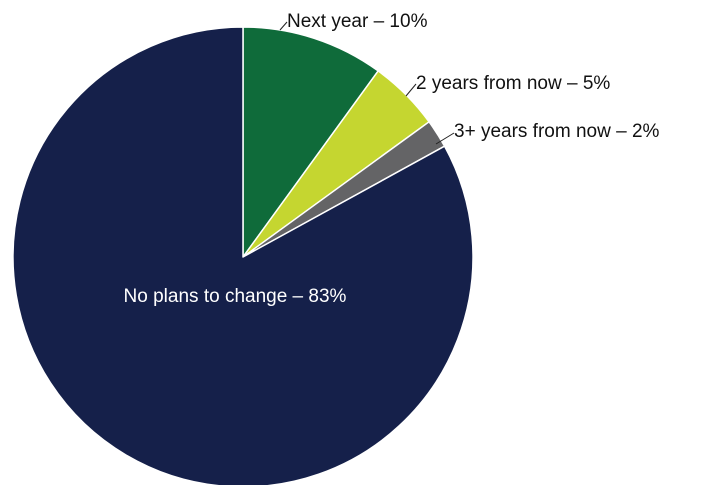  Describe the element at coordinates (411, 90) in the screenshot. I see `leader-line-2-years-from-now` at that location.